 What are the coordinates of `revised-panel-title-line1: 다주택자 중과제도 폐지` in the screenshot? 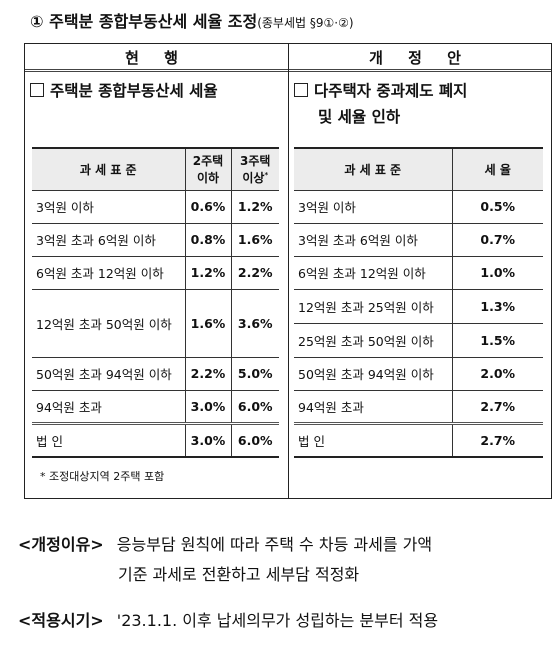 It's located at (391, 91).